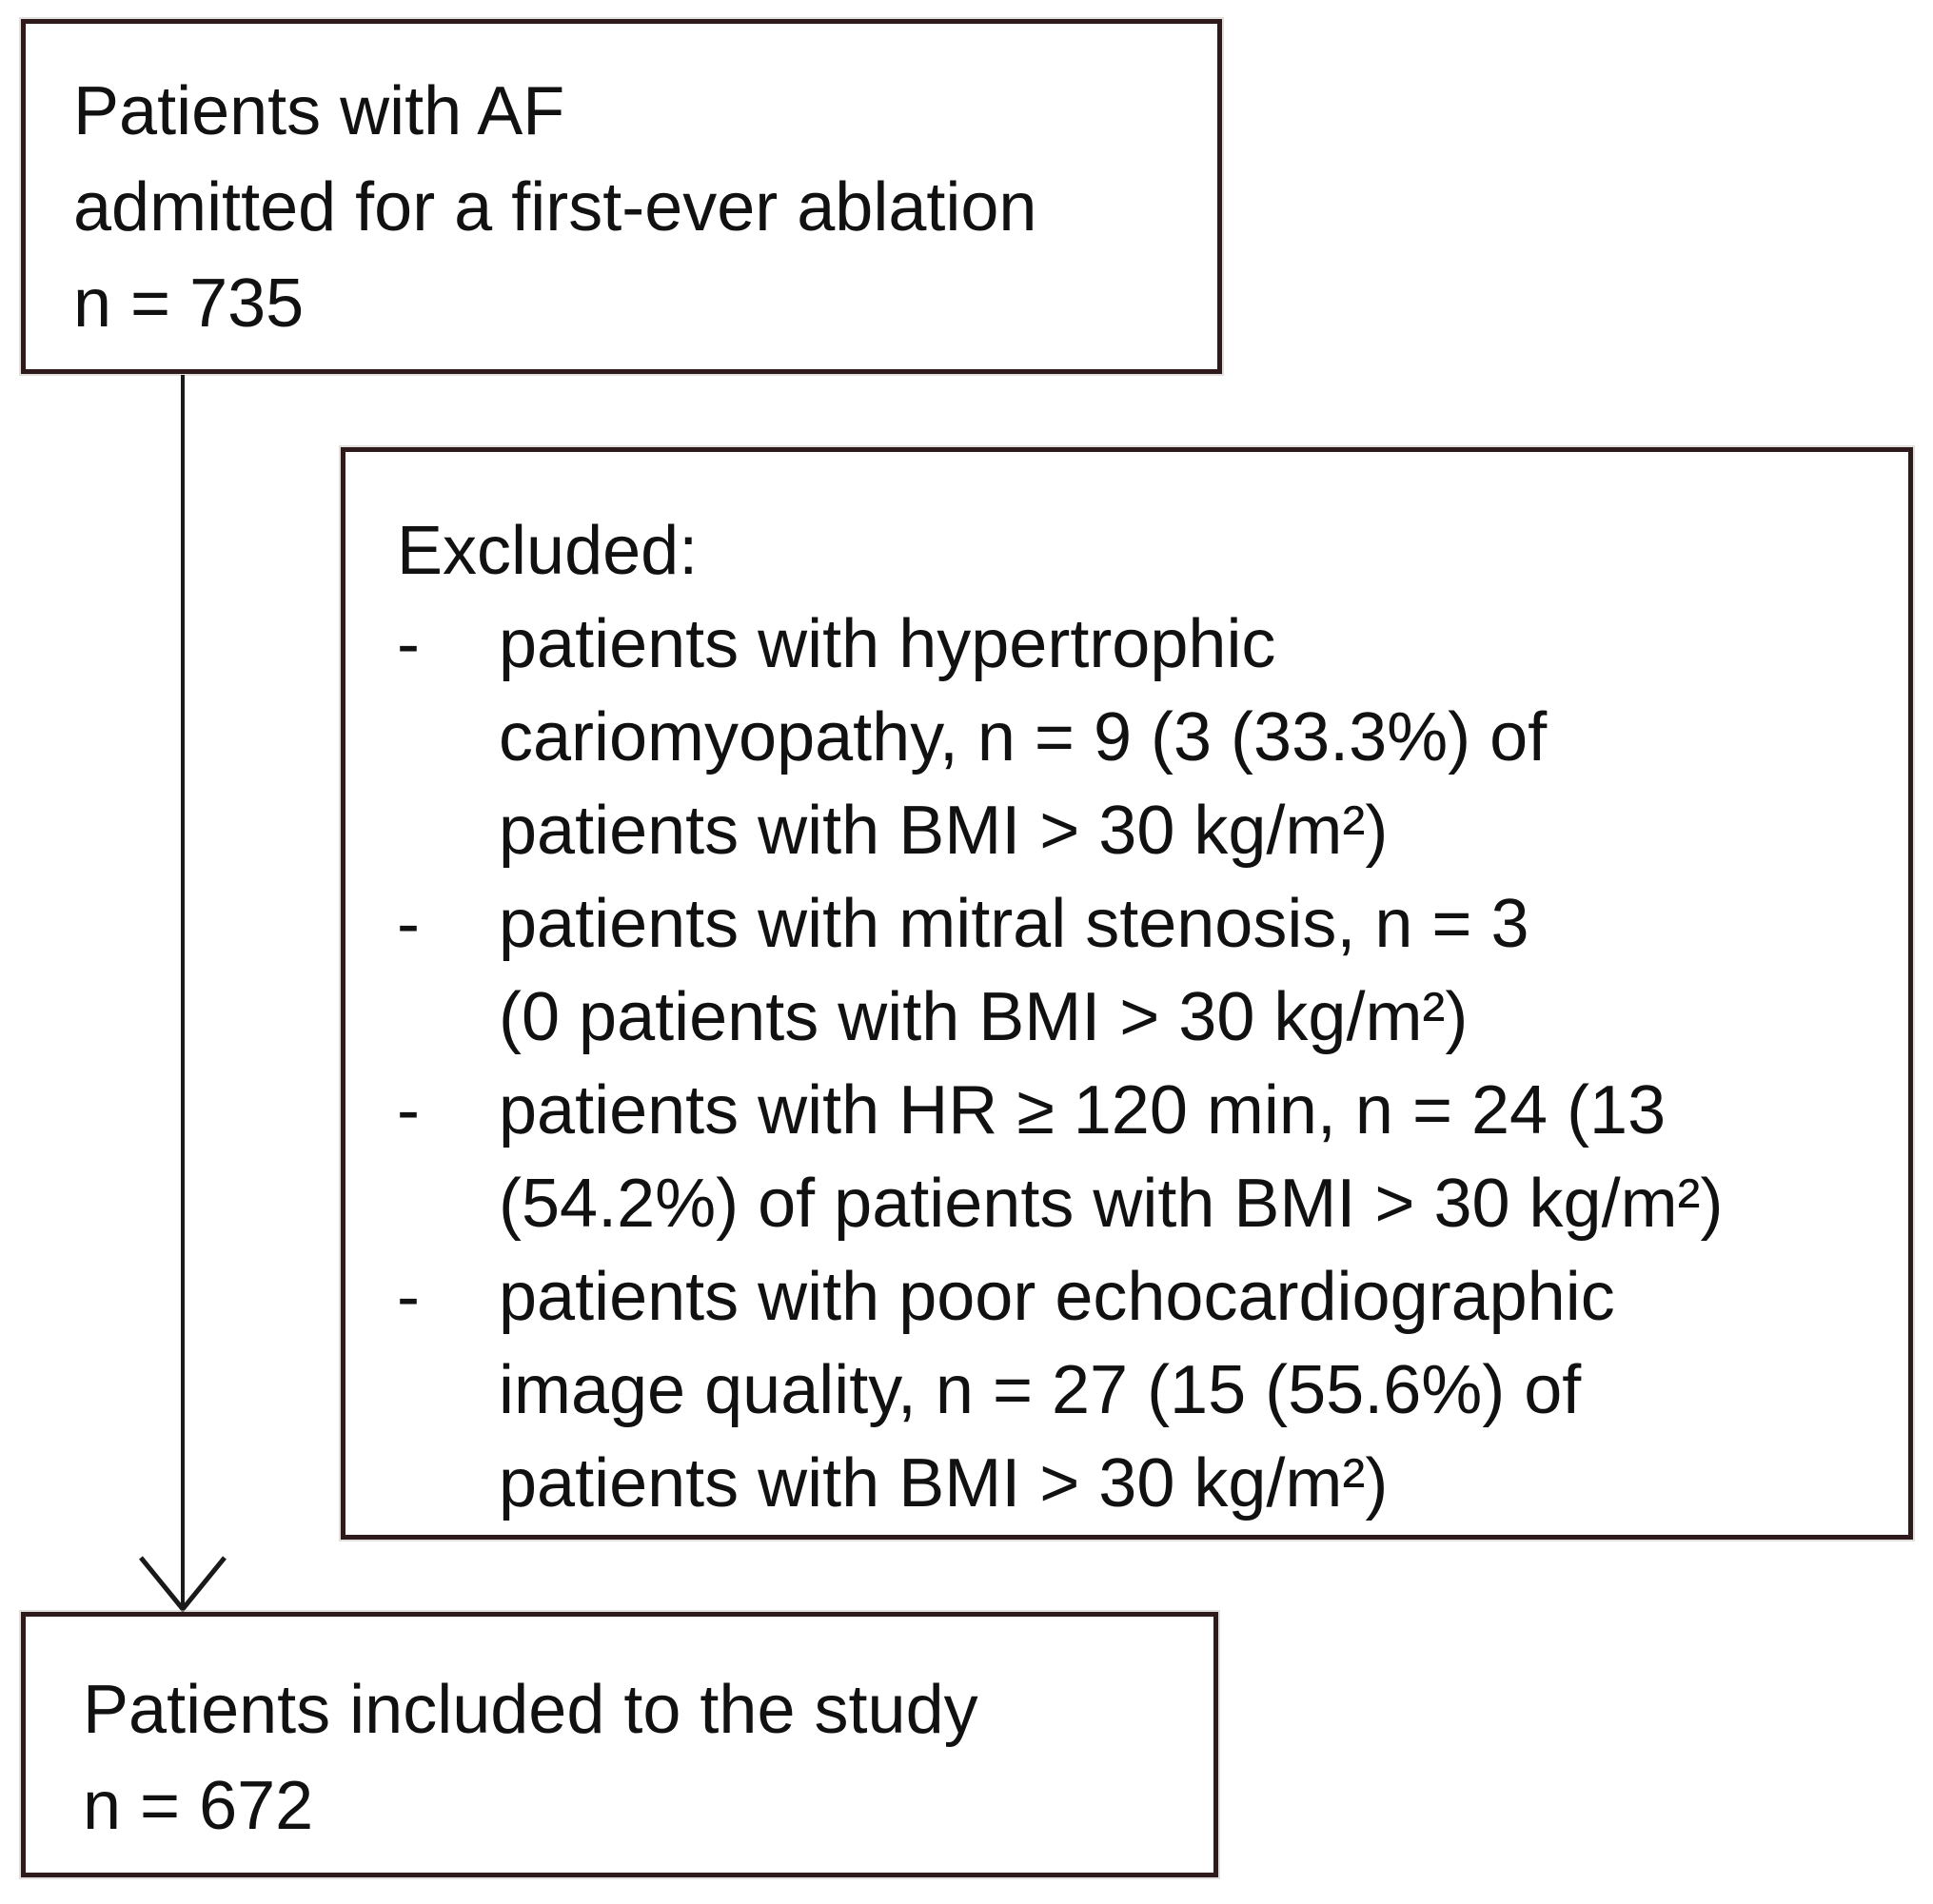  What do you see at coordinates (548, 551) in the screenshot?
I see `excluded-heading: Excluded:` at bounding box center [548, 551].